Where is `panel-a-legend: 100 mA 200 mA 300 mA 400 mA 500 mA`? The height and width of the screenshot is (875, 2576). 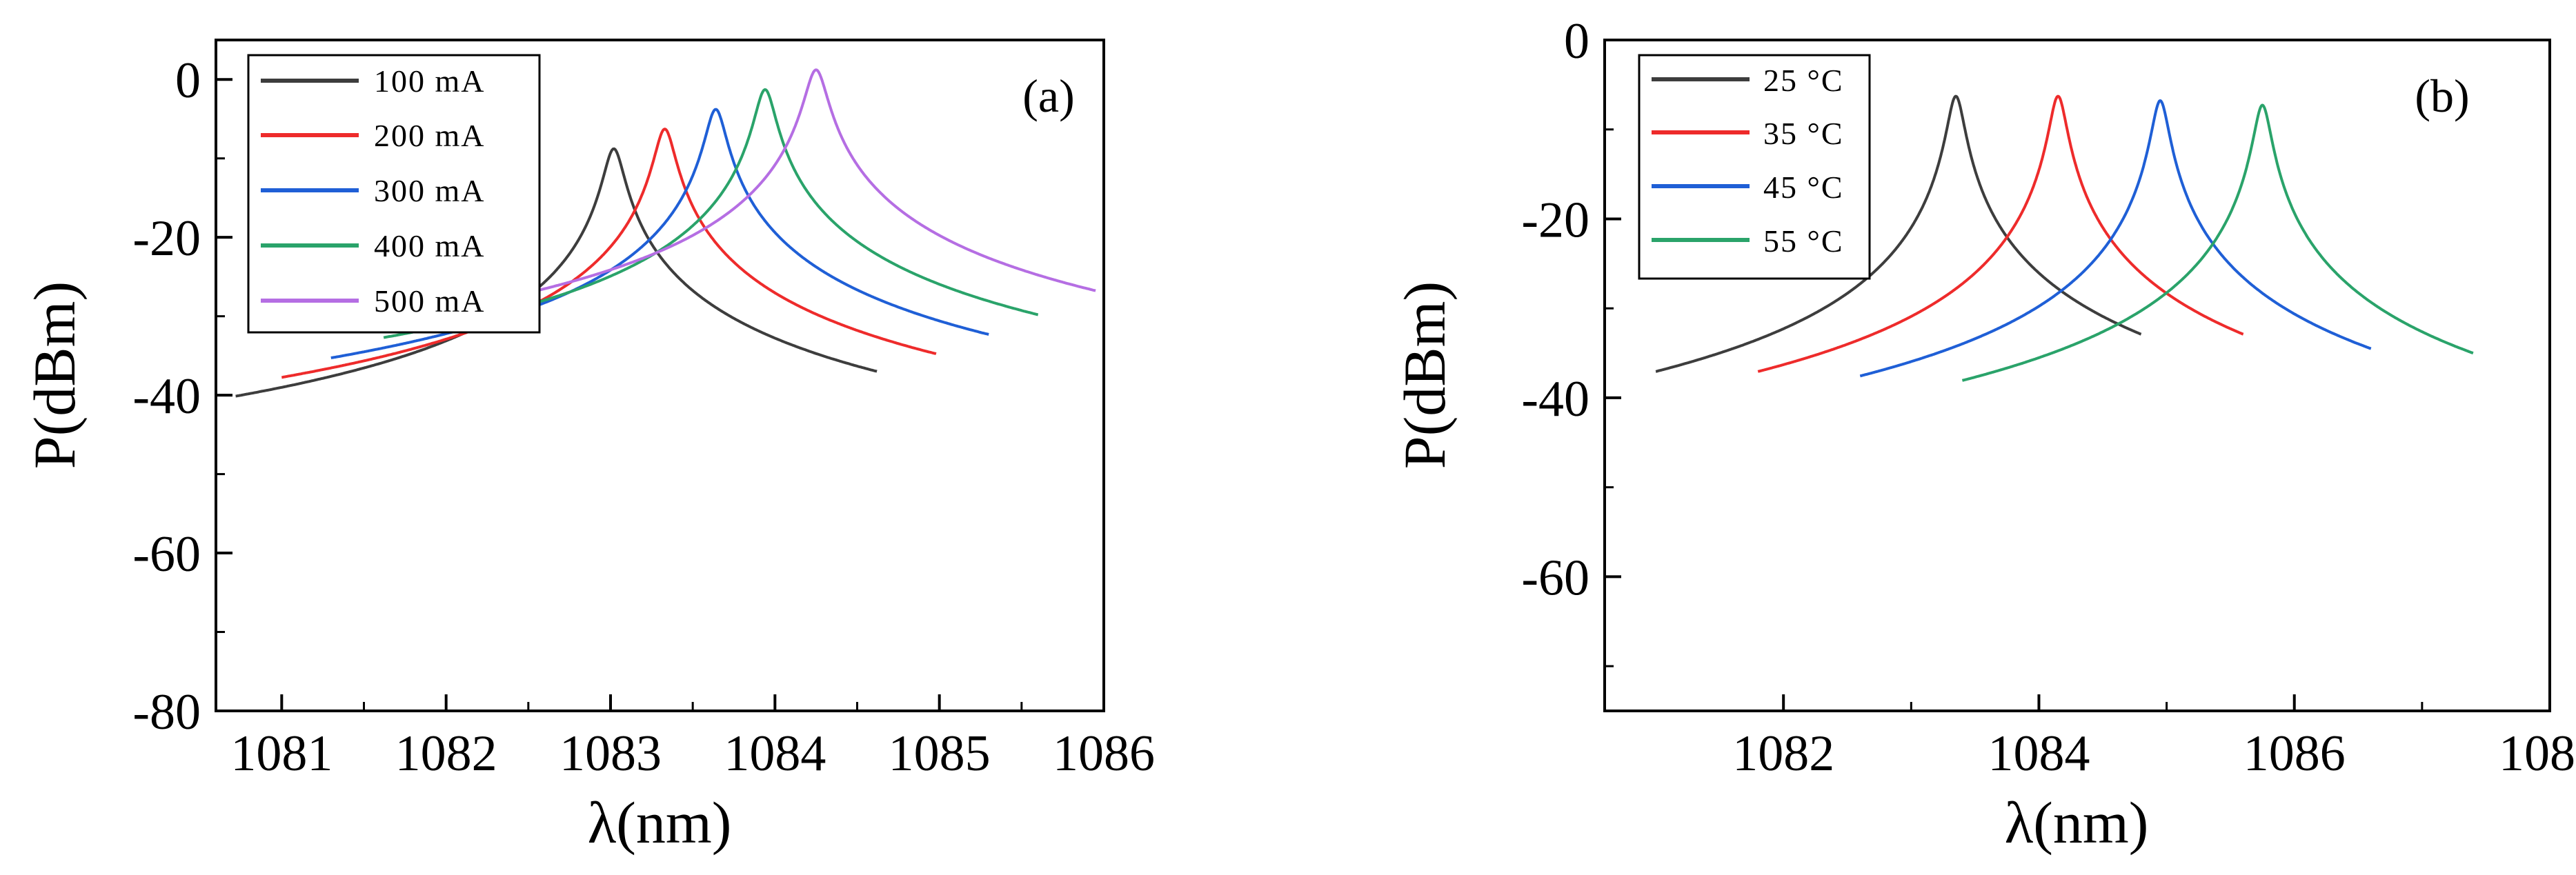 panel-a-legend: 100 mA 200 mA 300 mA 400 mA 500 mA is located at coordinates (394, 194).